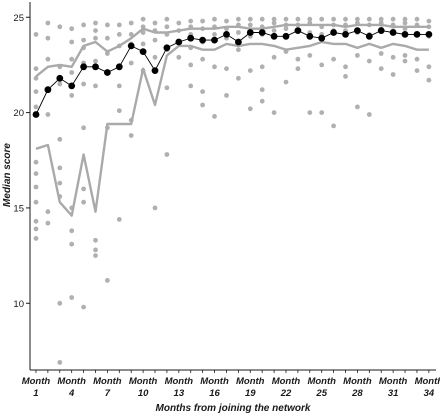  What do you see at coordinates (393, 393) in the screenshot?
I see `x-tick-label-number: 31` at bounding box center [393, 393].